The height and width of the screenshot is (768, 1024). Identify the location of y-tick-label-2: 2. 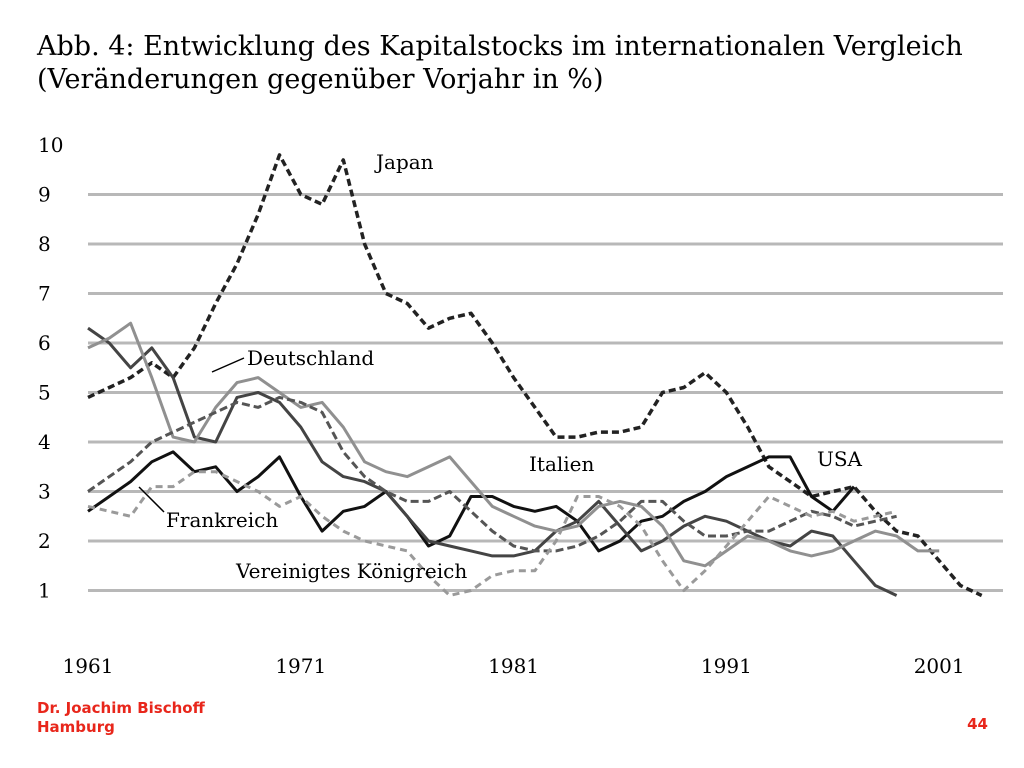
(44, 541).